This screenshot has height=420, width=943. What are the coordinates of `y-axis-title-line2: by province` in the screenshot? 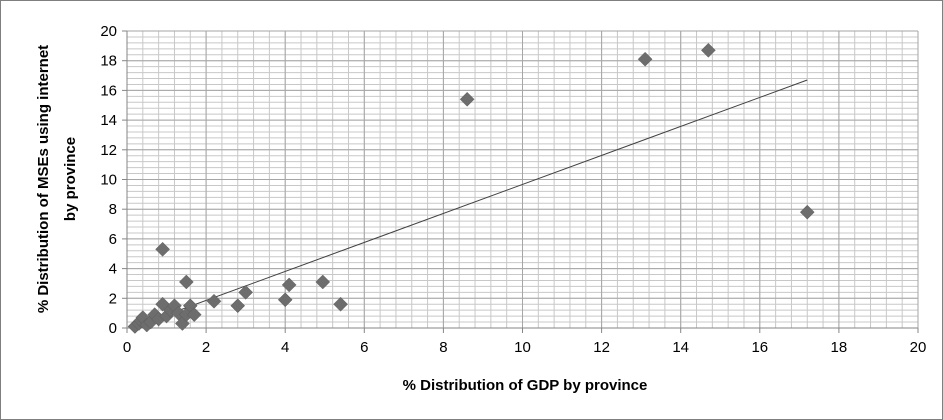 It's located at (70, 179).